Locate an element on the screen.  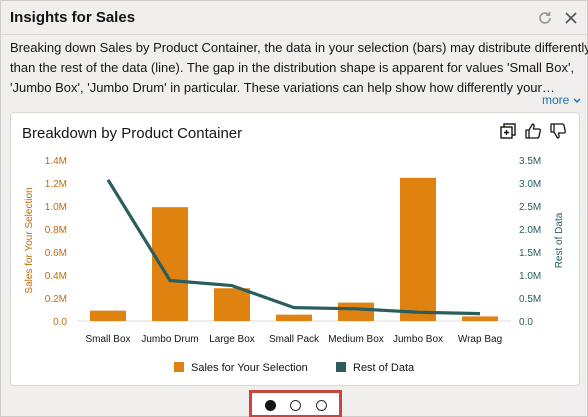
y-tick-label: 0.0 is located at coordinates (60, 322).